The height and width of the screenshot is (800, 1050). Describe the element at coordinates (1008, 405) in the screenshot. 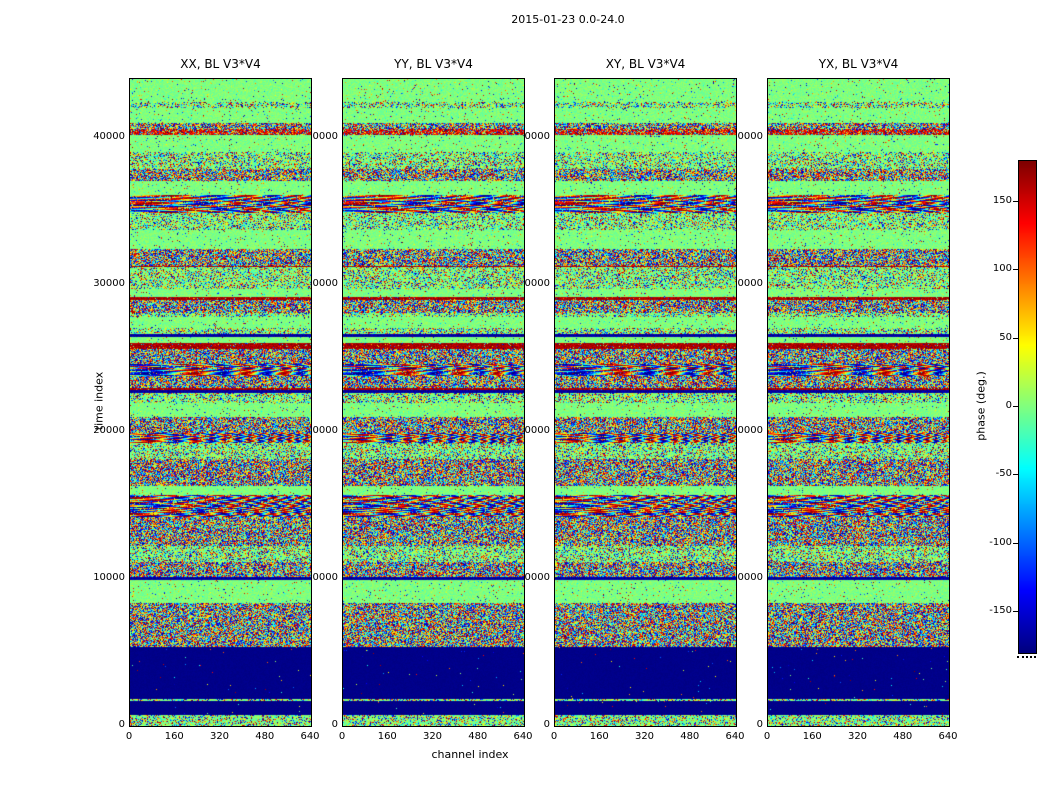

I see `colorbar-tick-label: 0` at that location.